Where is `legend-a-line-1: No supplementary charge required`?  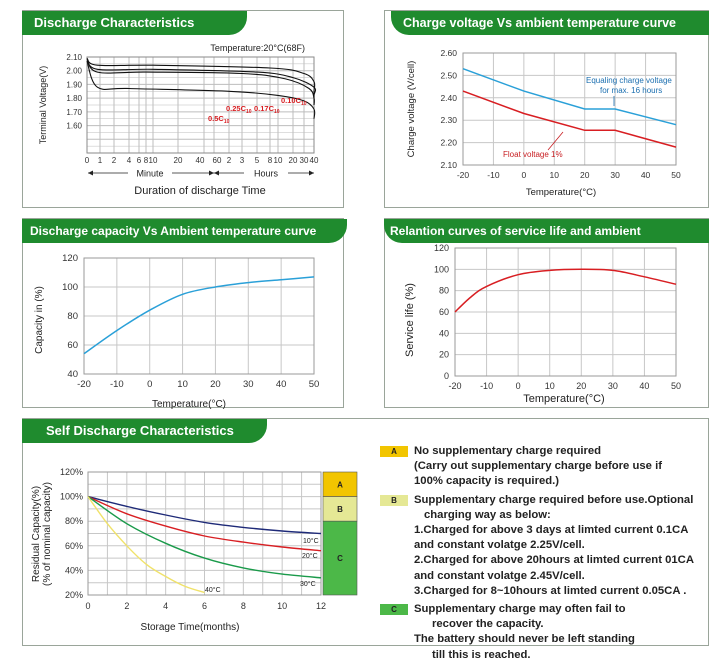
legend-a-line-1: No supplementary charge required is located at coordinates (508, 451).